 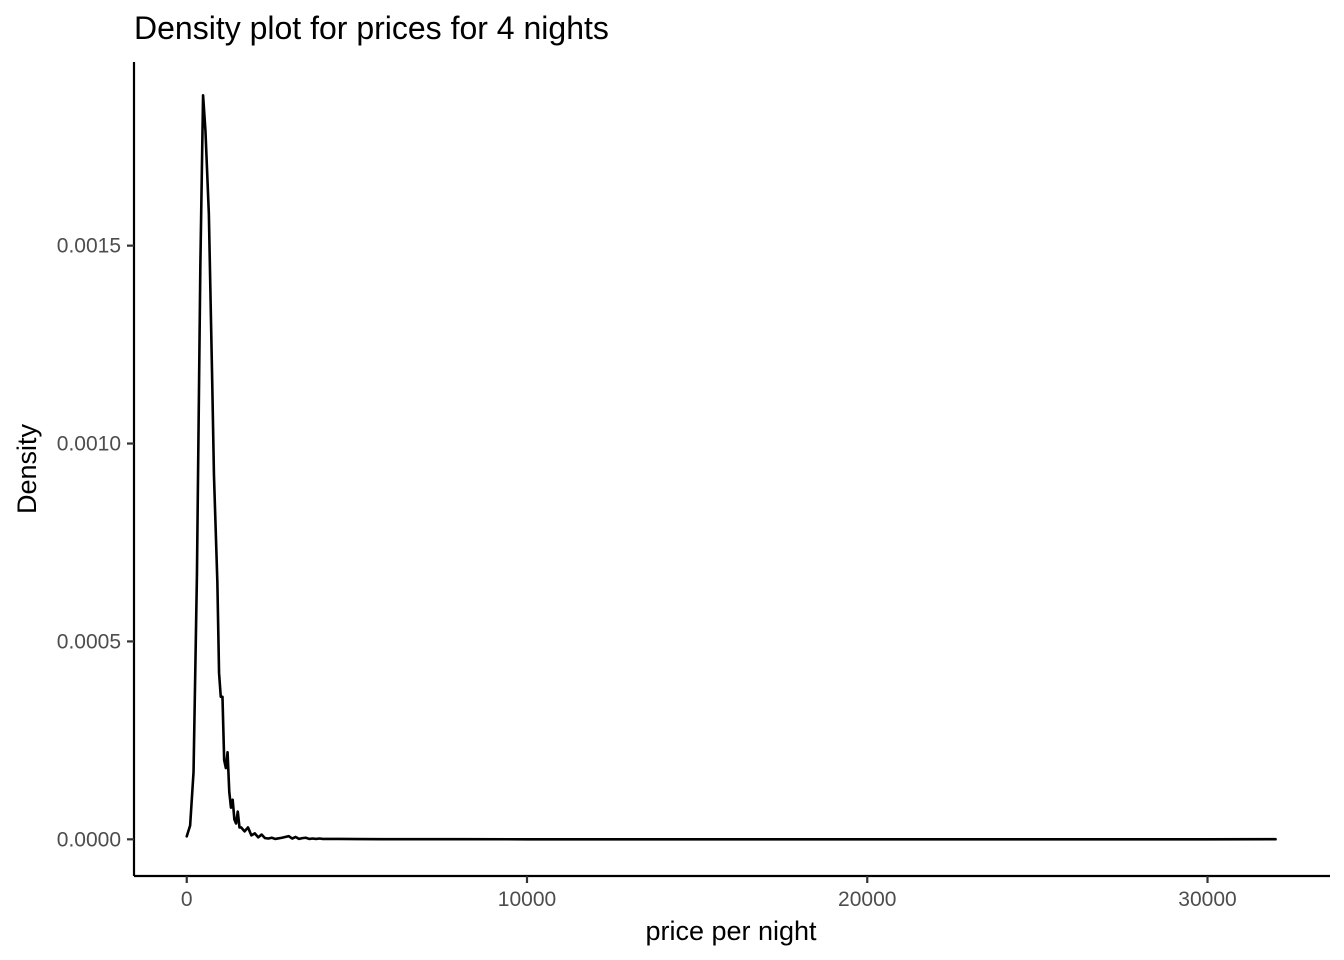 I want to click on y-tick-label: 0.0010, so click(x=89, y=444).